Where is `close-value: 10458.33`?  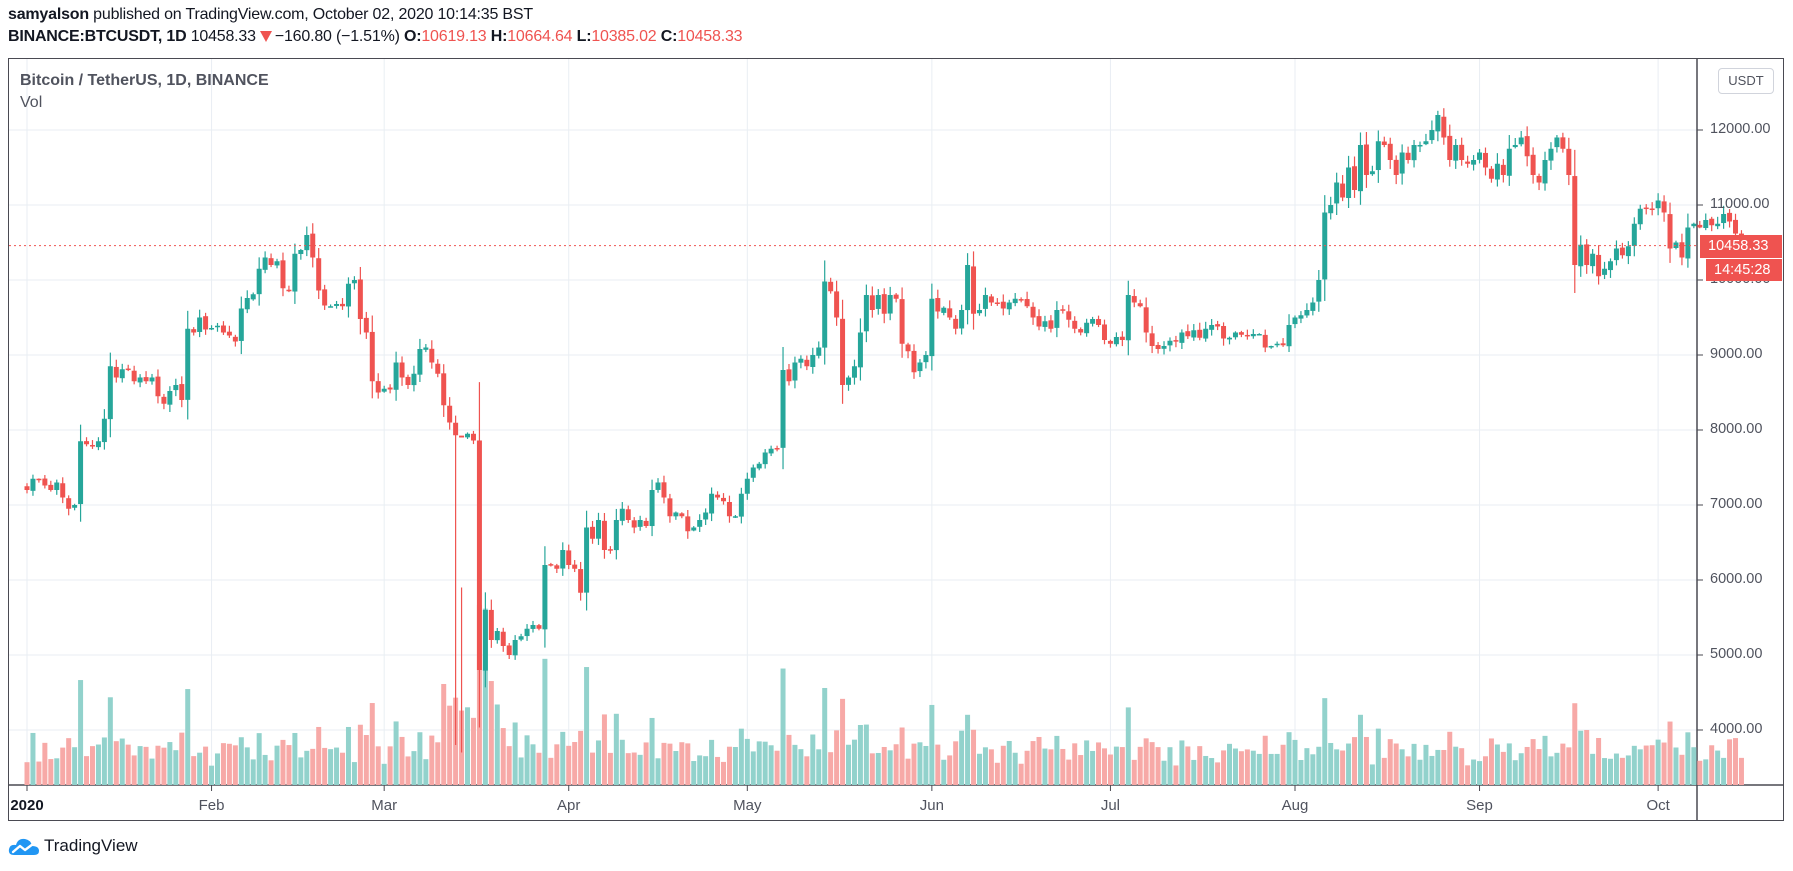
close-value: 10458.33 is located at coordinates (710, 36).